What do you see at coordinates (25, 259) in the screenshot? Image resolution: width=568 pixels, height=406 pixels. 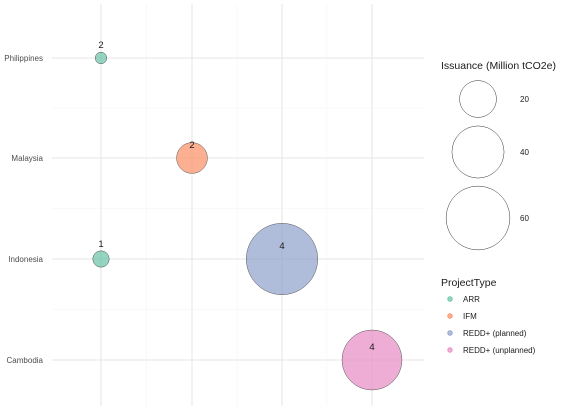 I see `y-tick-label-indonesia: Indonesia` at bounding box center [25, 259].